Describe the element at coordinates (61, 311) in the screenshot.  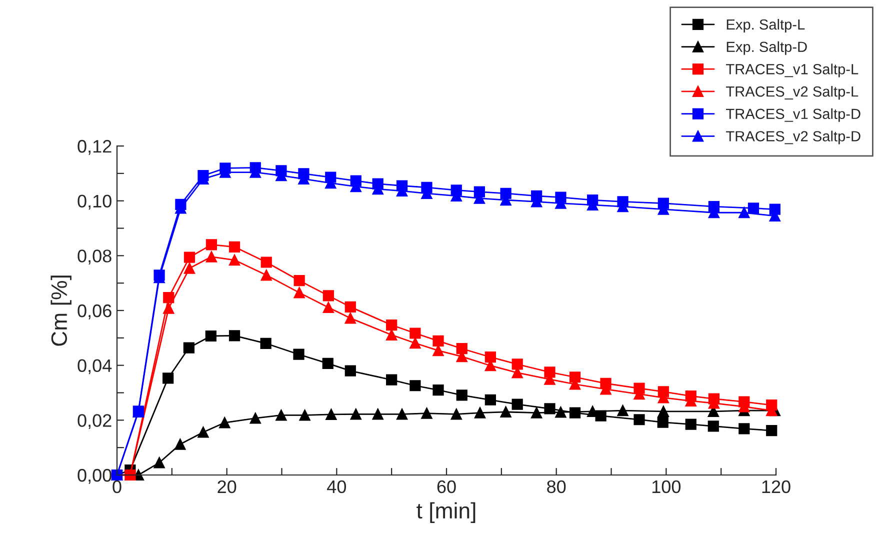
I see `y-axis-title: Cm [%]` at that location.